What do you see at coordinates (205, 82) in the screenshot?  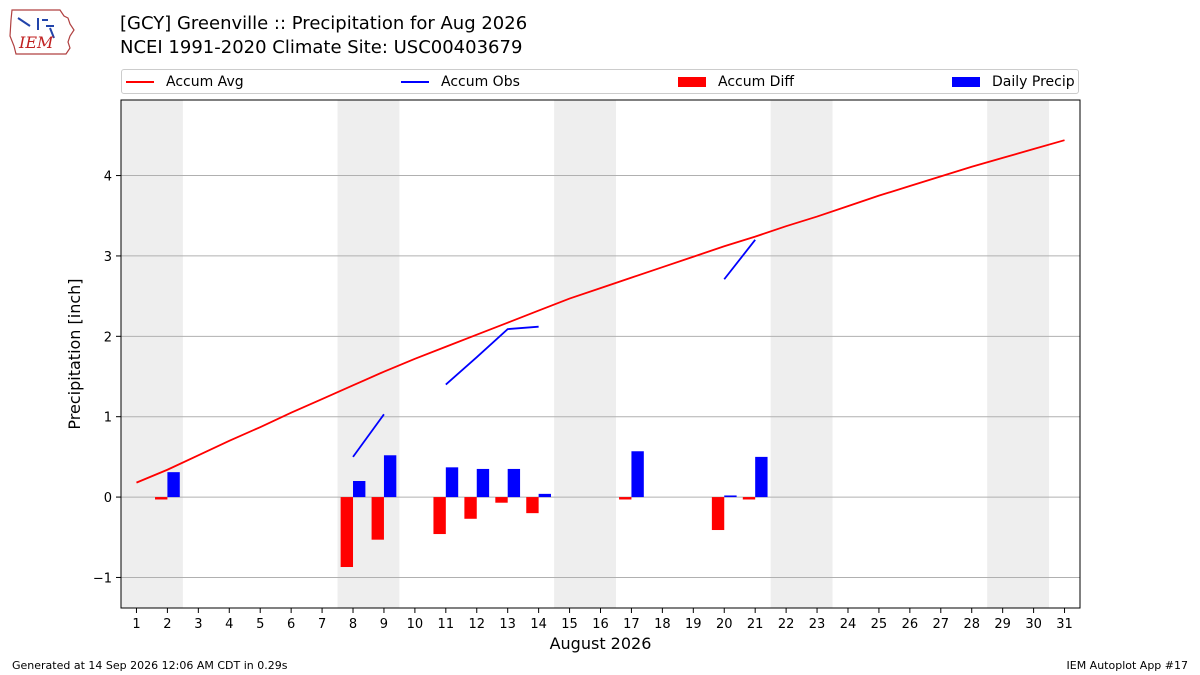 I see `legend-label: Accum Avg` at bounding box center [205, 82].